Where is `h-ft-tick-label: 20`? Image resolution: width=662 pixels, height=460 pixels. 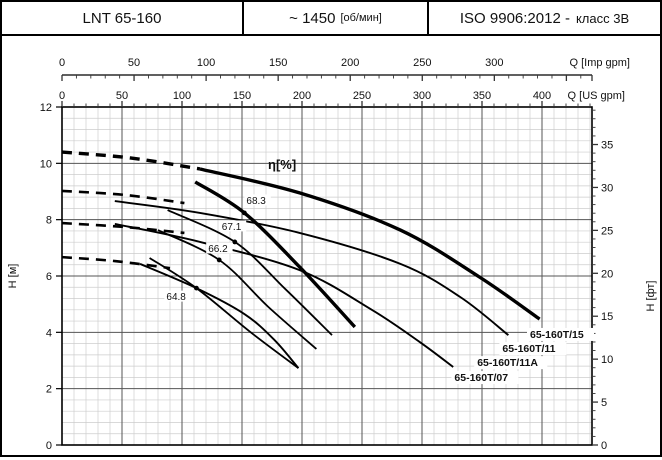 h-ft-tick-label: 20 is located at coordinates (607, 274).